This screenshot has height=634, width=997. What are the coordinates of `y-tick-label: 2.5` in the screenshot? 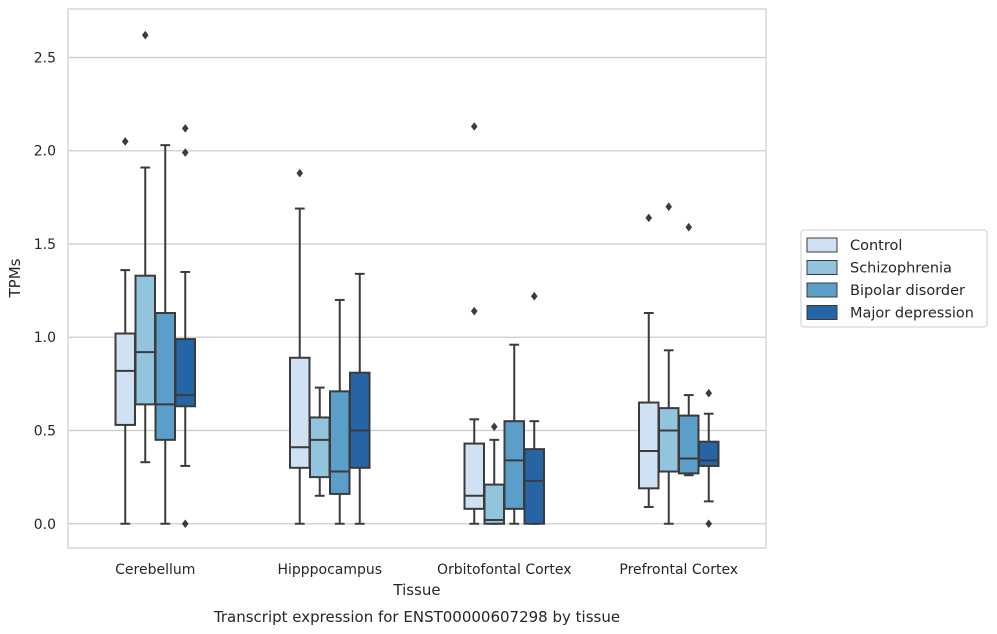 It's located at (45, 58).